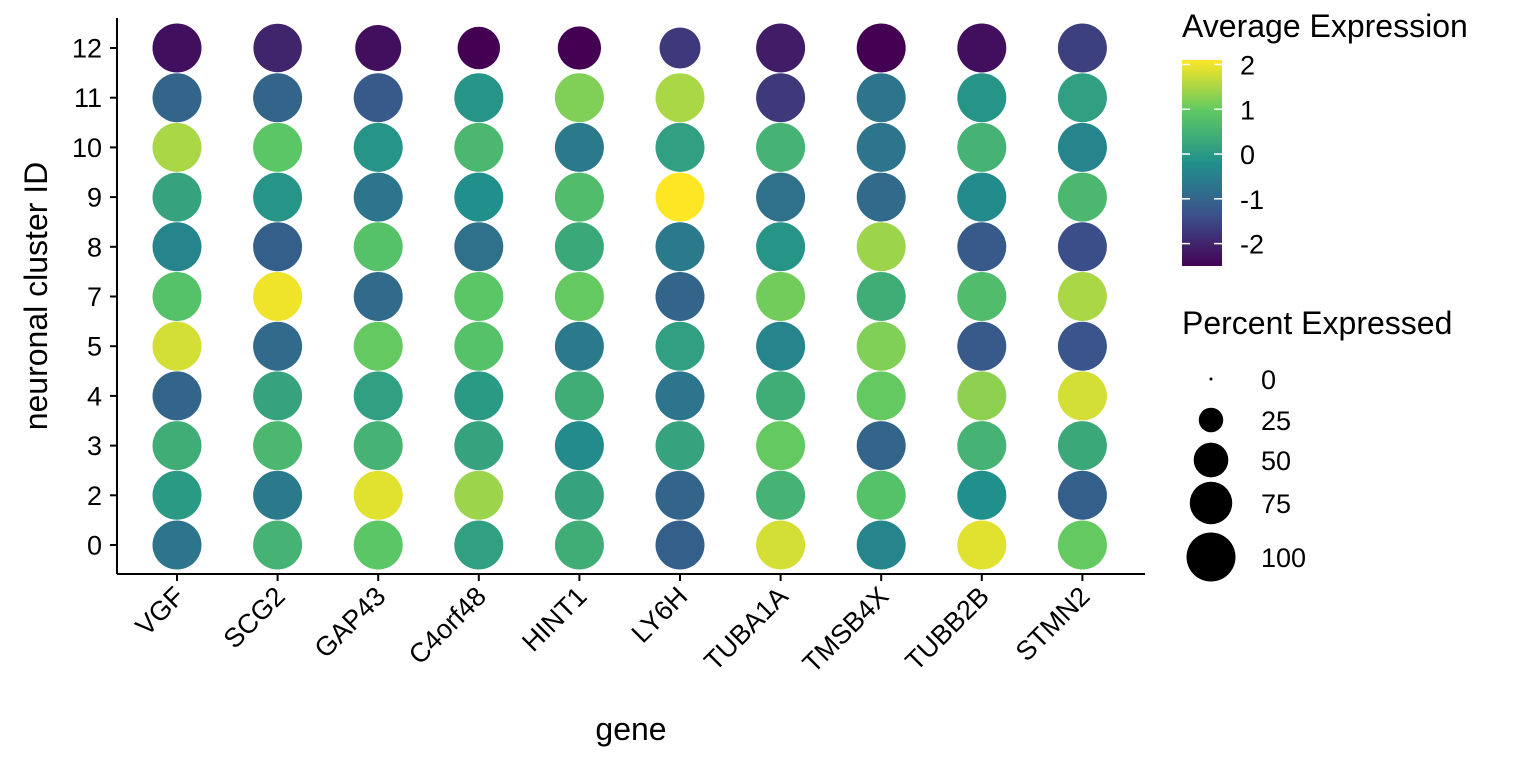 This screenshot has height=768, width=1536. I want to click on y-tick-label: 9, so click(94, 198).